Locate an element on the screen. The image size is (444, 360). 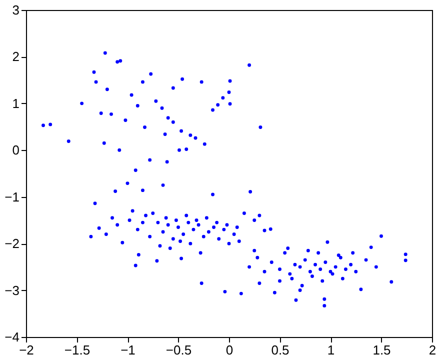
x-tick-label: −1.5 is located at coordinates (77, 350).